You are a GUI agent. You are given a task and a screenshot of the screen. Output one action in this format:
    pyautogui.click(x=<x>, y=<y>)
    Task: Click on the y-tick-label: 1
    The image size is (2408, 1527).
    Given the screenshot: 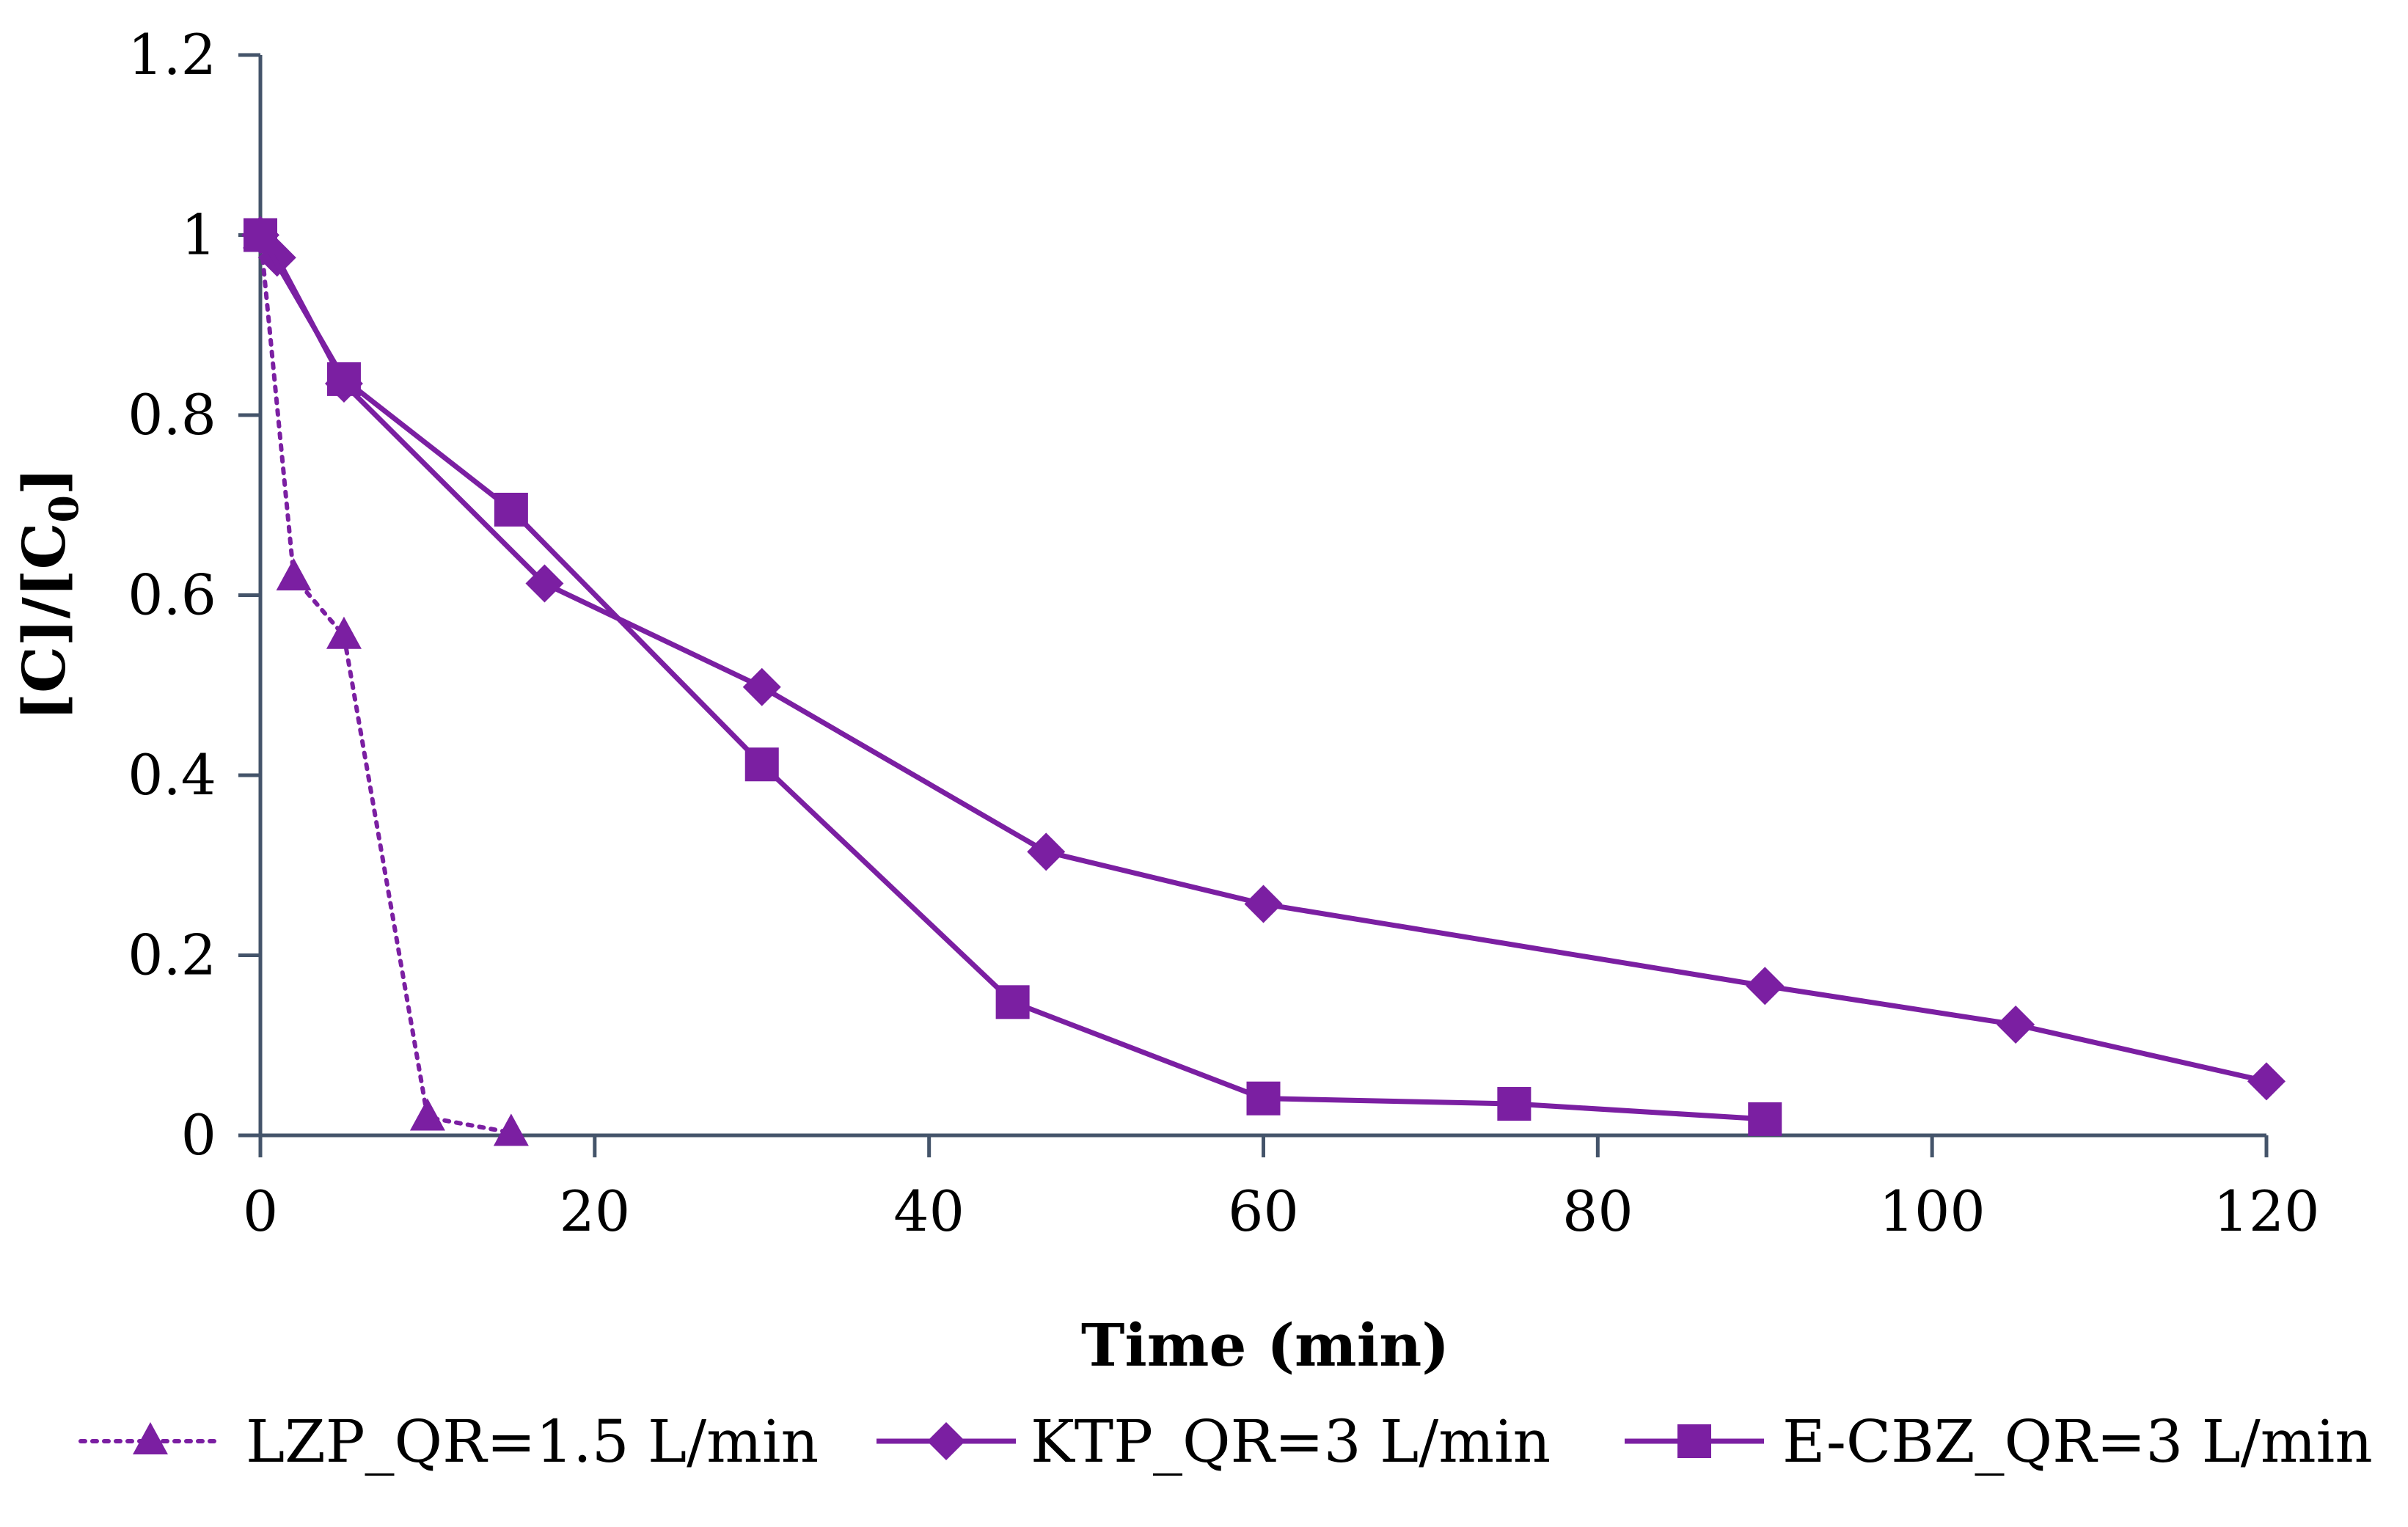 What is the action you would take?
    pyautogui.click(x=199, y=235)
    